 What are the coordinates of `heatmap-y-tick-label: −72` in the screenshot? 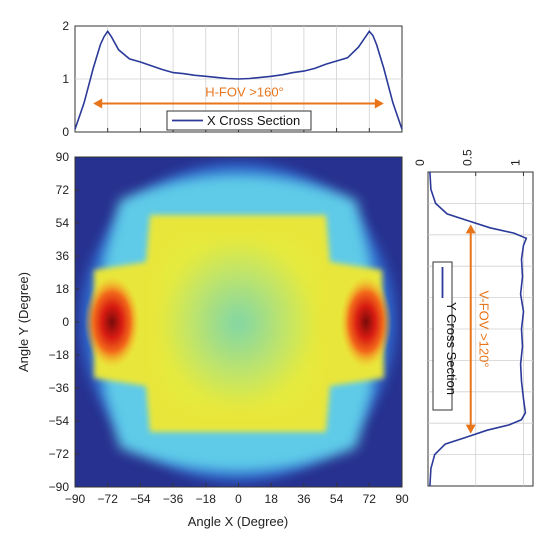 It's located at (59, 454).